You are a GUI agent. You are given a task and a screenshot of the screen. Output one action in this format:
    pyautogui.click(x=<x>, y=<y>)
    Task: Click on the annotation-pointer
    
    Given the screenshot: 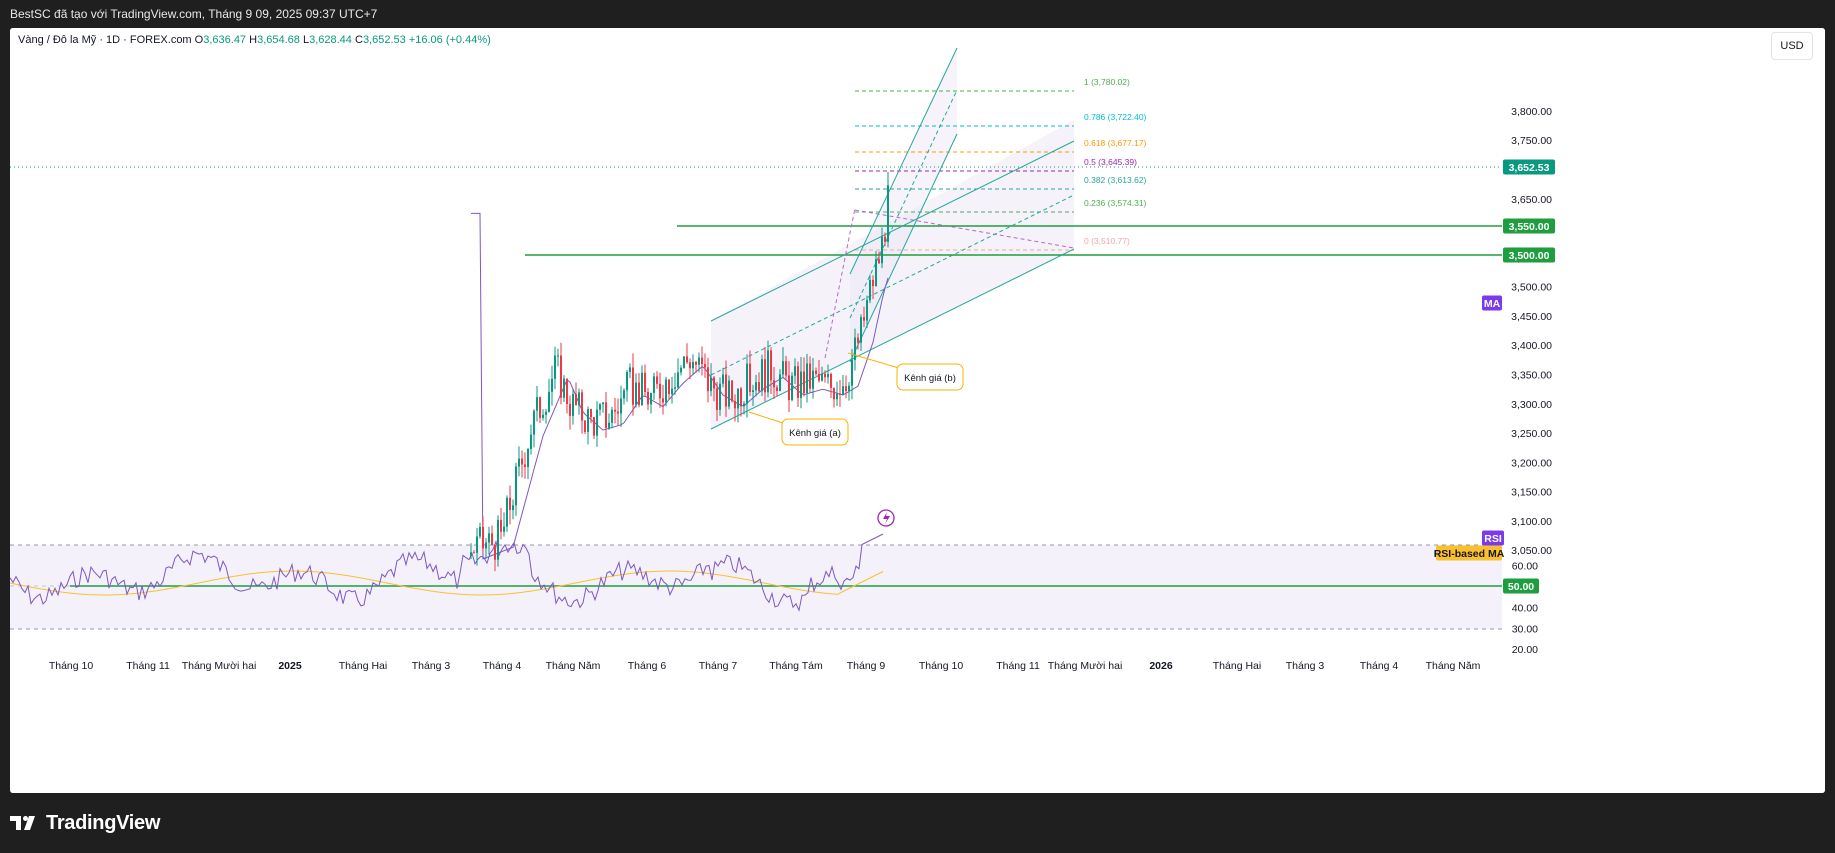 What is the action you would take?
    pyautogui.click(x=873, y=360)
    